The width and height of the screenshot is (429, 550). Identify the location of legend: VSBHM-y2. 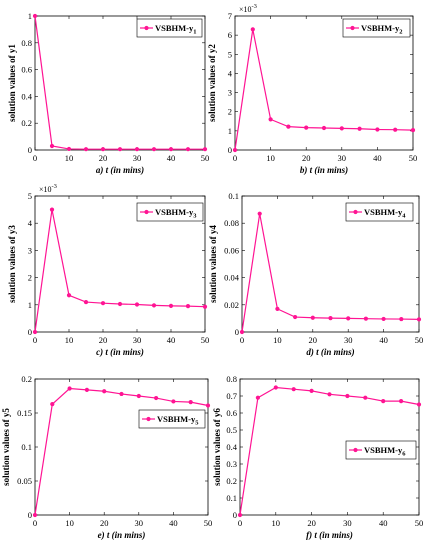
(376, 28).